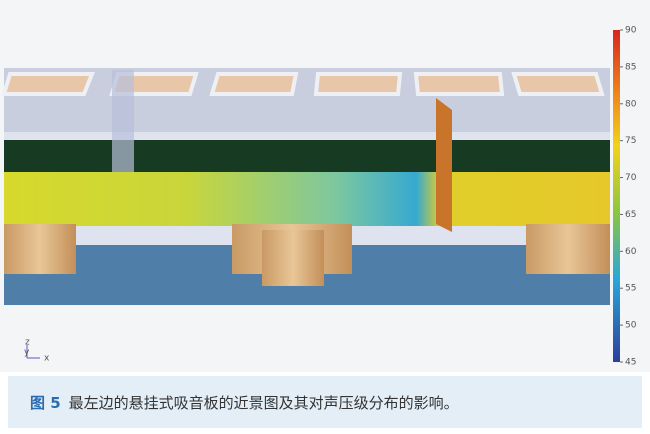 Image resolution: width=650 pixels, height=434 pixels. What do you see at coordinates (307, 199) in the screenshot?
I see `sound-field` at bounding box center [307, 199].